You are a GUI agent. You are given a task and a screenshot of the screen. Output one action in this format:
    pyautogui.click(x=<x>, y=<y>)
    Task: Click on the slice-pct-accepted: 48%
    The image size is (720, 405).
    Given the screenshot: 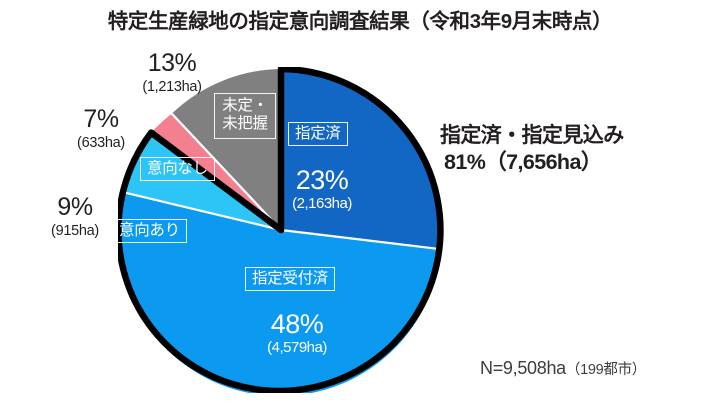 What is the action you would take?
    pyautogui.click(x=297, y=324)
    